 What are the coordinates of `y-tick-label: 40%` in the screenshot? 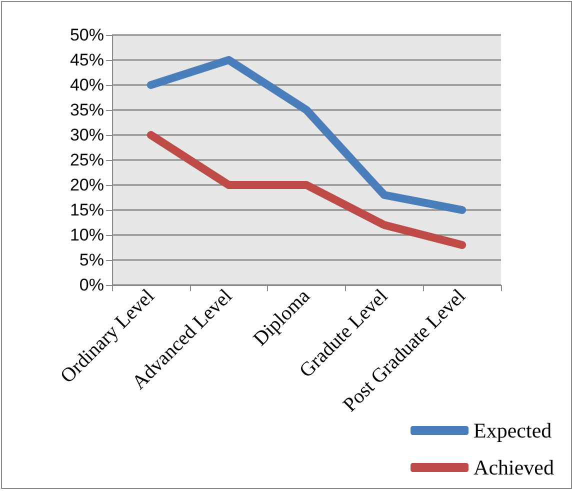 It's located at (87, 85).